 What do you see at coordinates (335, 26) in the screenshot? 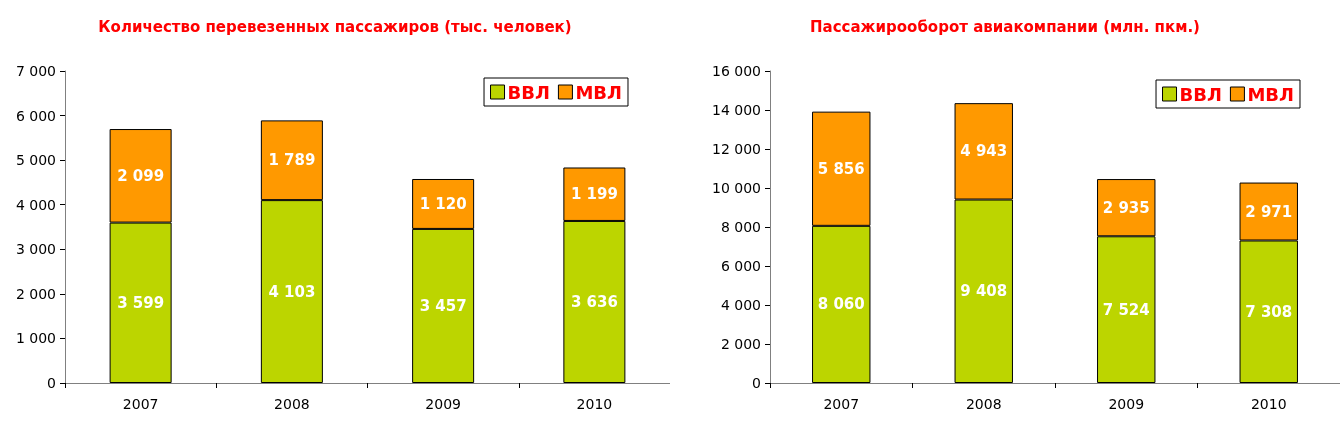
I see `chart-title: Количество перевезенных пассажиров (тыс. человек)` at bounding box center [335, 26].